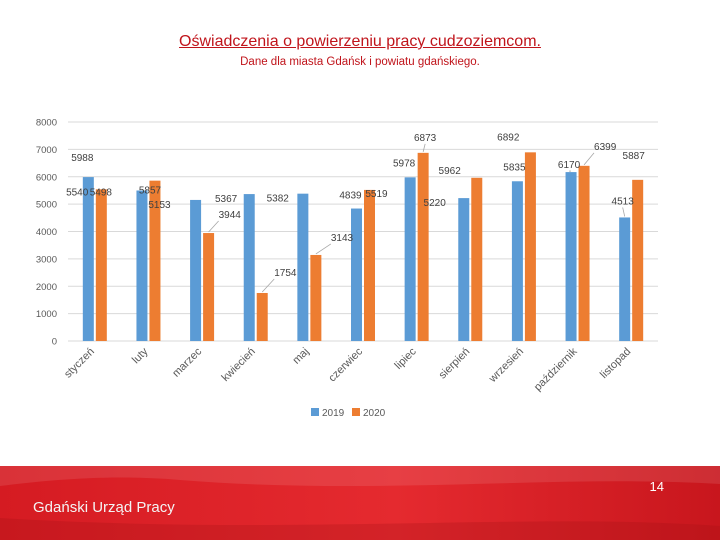 Image resolution: width=720 pixels, height=540 pixels. I want to click on bar-2020-maj, so click(316, 297).